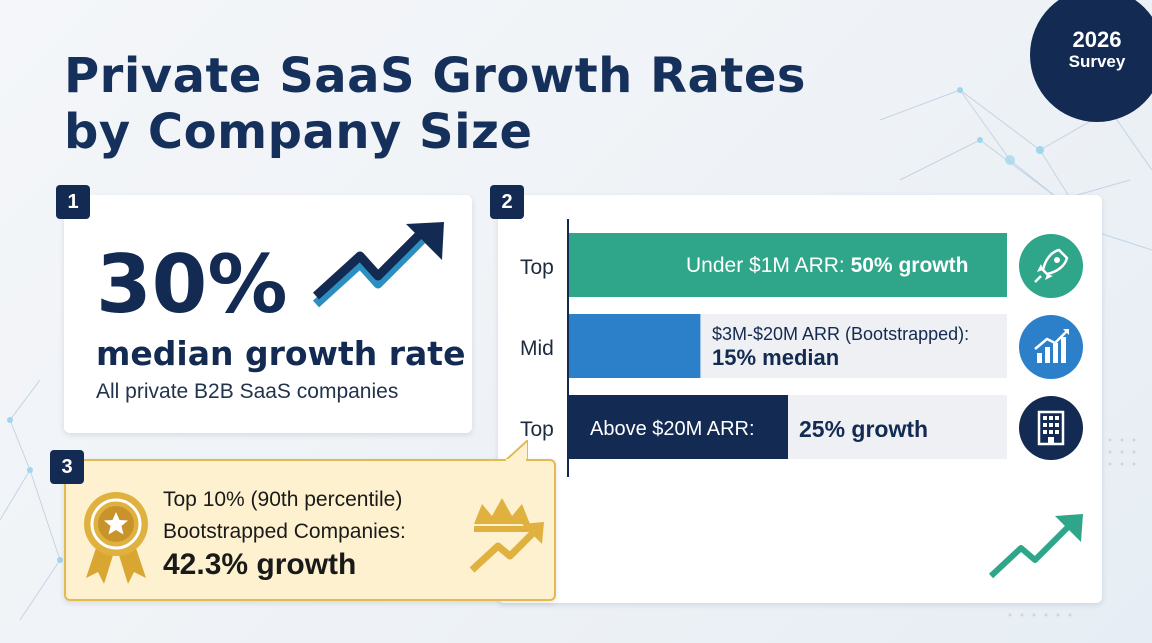 The image size is (1152, 643). What do you see at coordinates (864, 429) in the screenshot?
I see `bar-label-2-value: 25% growth` at bounding box center [864, 429].